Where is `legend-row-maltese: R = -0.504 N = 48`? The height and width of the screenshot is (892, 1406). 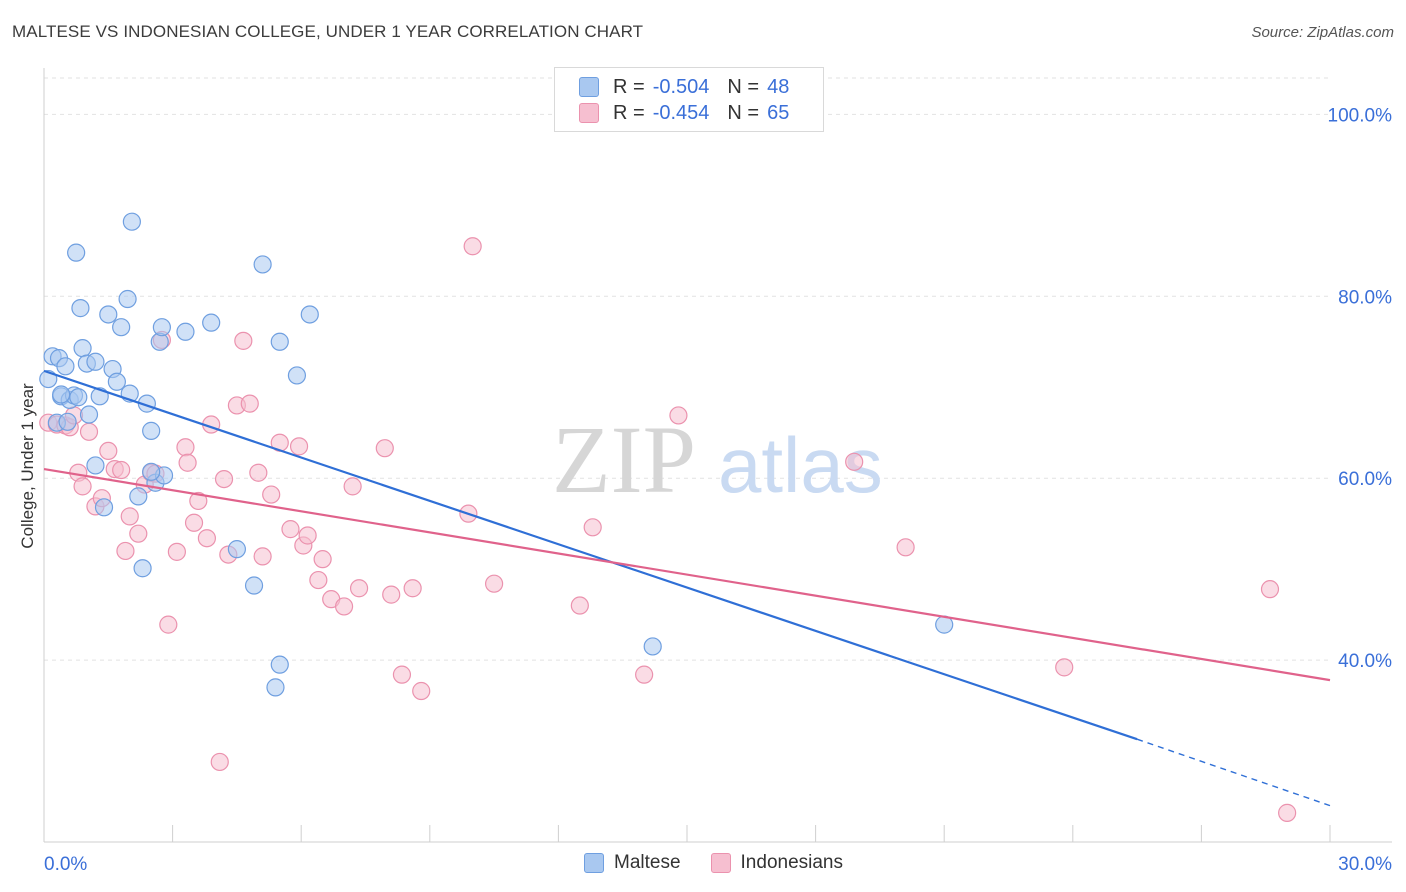 legend-row-maltese: R = -0.504 N = 48 is located at coordinates (684, 87).